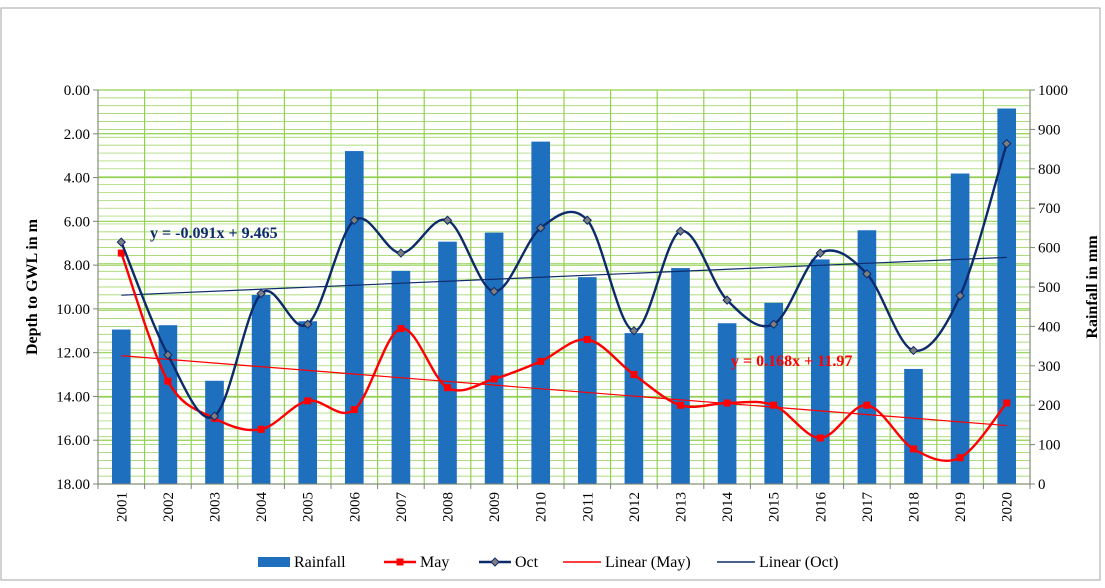  I want to click on x-tick-label: 2018, so click(915, 507).